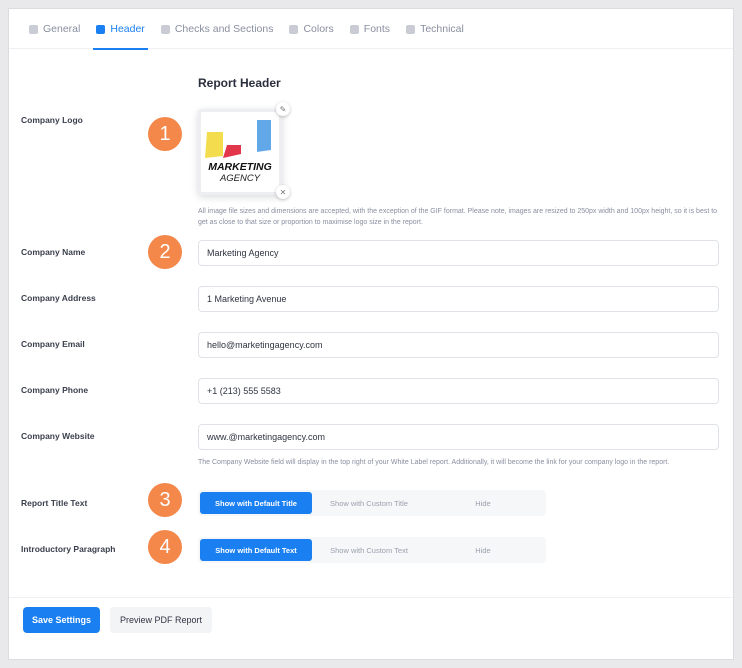  I want to click on company-address-label: Company Address, so click(58, 298).